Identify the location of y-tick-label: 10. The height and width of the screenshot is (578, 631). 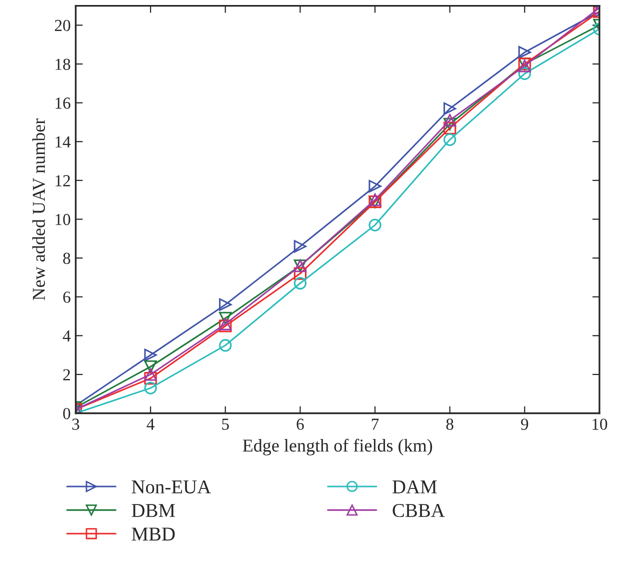
(63, 220).